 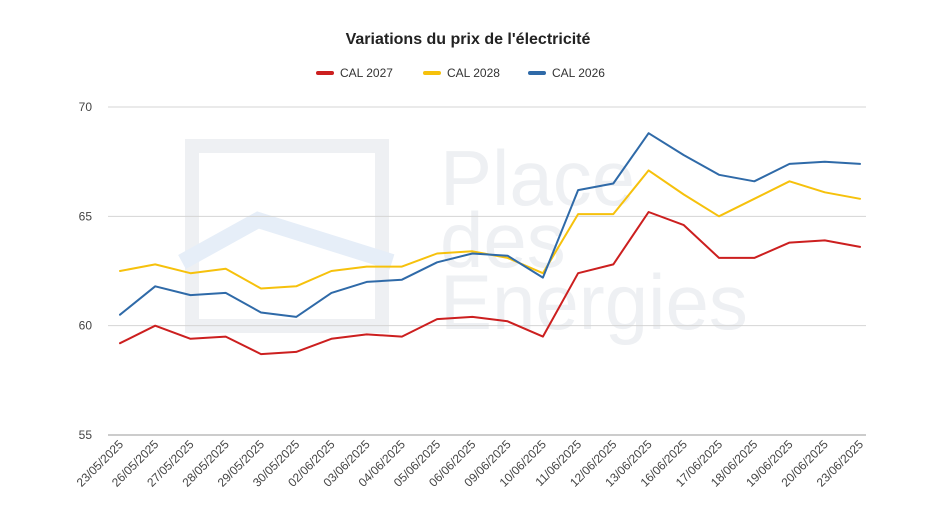 I want to click on y-tick-label: 60, so click(x=86, y=326).